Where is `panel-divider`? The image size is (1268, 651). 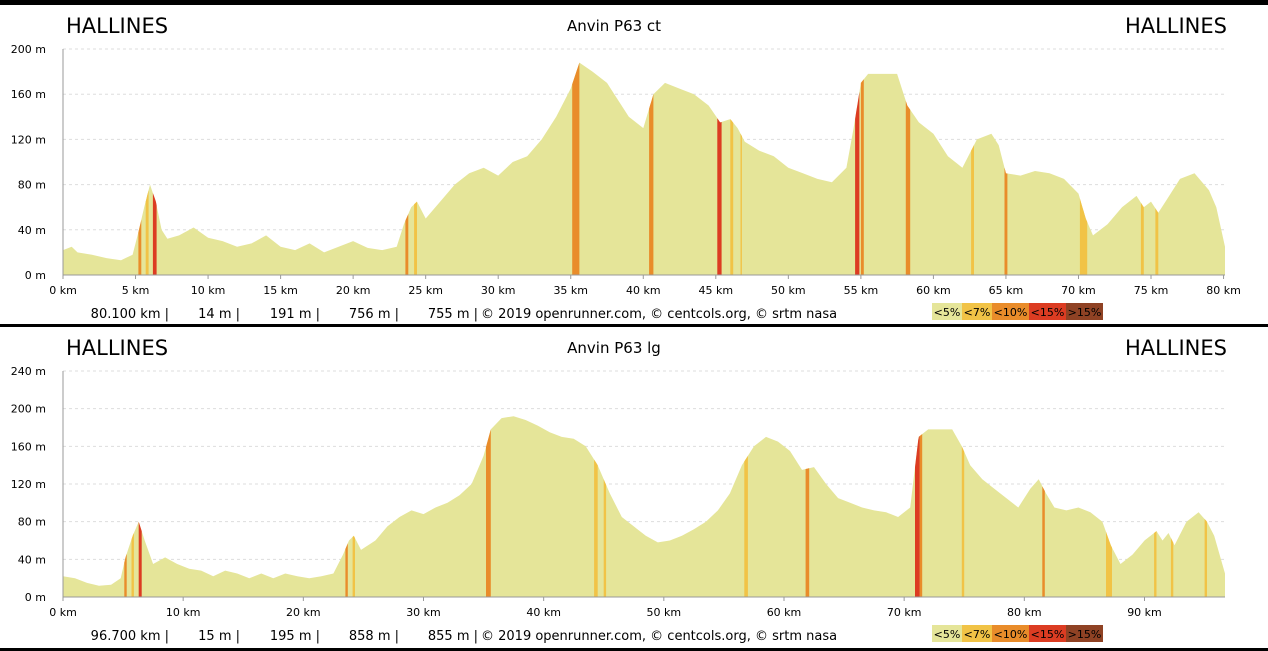 panel-divider is located at coordinates (634, 325).